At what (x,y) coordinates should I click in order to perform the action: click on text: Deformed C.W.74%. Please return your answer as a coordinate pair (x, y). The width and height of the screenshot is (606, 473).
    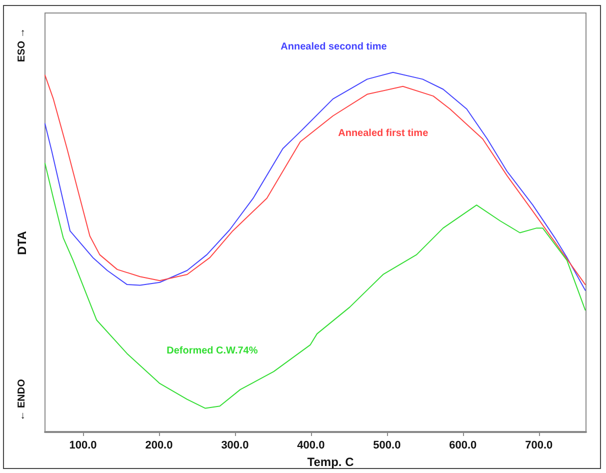
    Looking at the image, I should click on (212, 351).